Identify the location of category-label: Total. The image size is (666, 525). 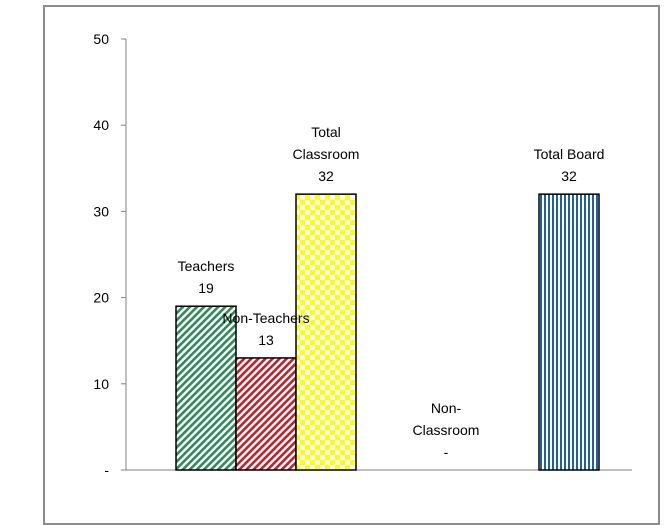
(326, 132).